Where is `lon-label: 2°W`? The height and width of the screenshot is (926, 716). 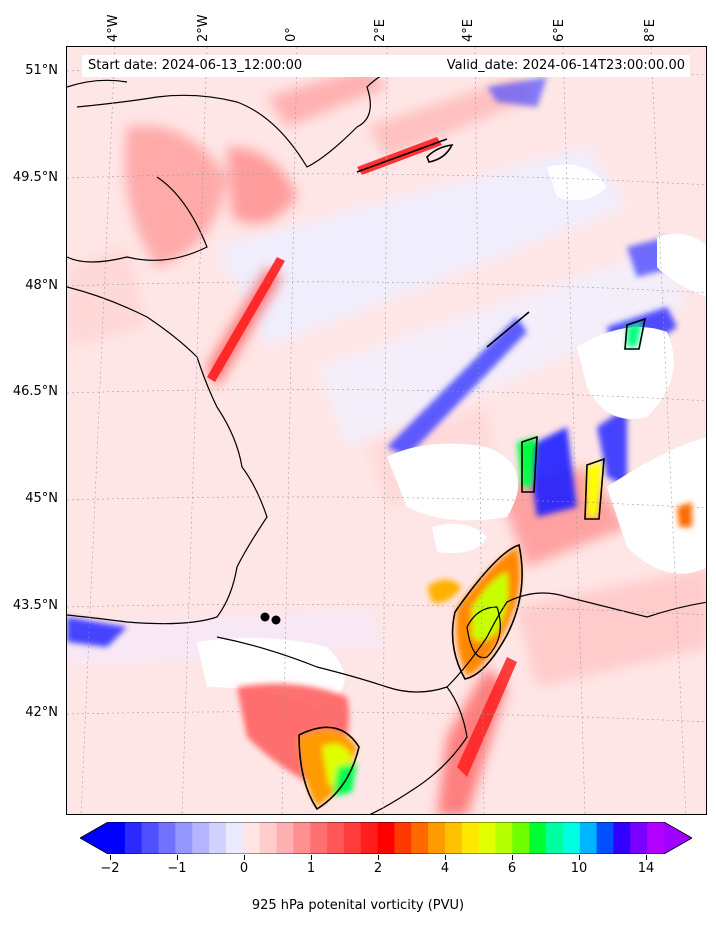 lon-label: 2°W is located at coordinates (203, 28).